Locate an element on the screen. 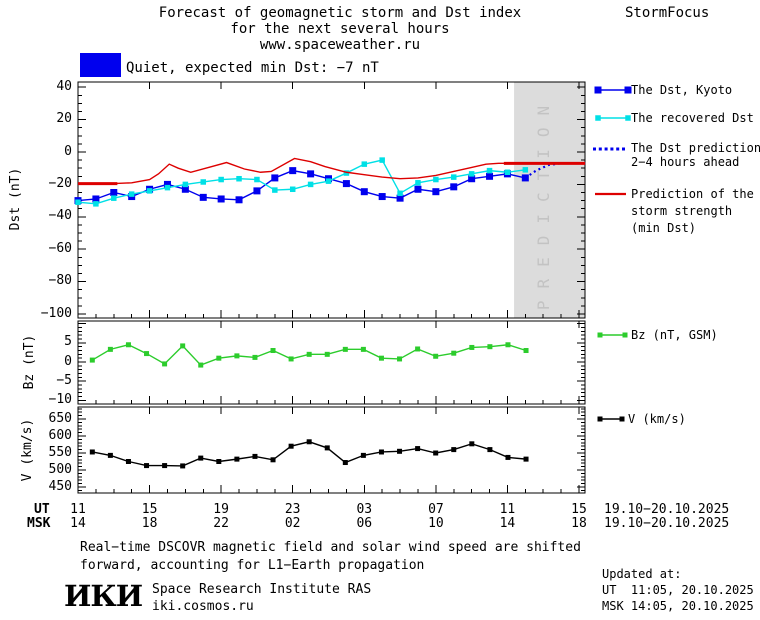 The image size is (760, 620). brand-label: StormFocus is located at coordinates (667, 13).